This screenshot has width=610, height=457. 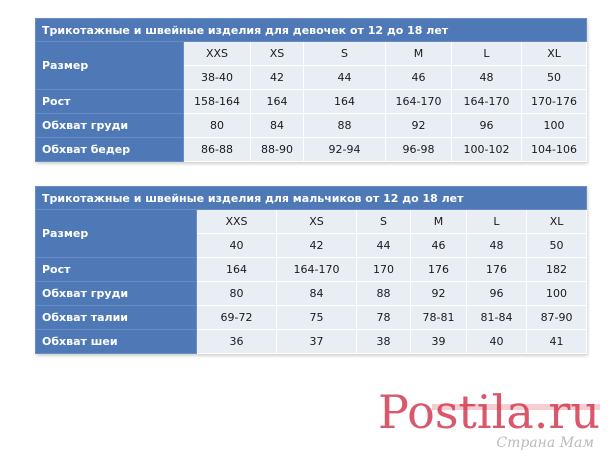 I want to click on girls-size-cell: XS, so click(x=277, y=53).